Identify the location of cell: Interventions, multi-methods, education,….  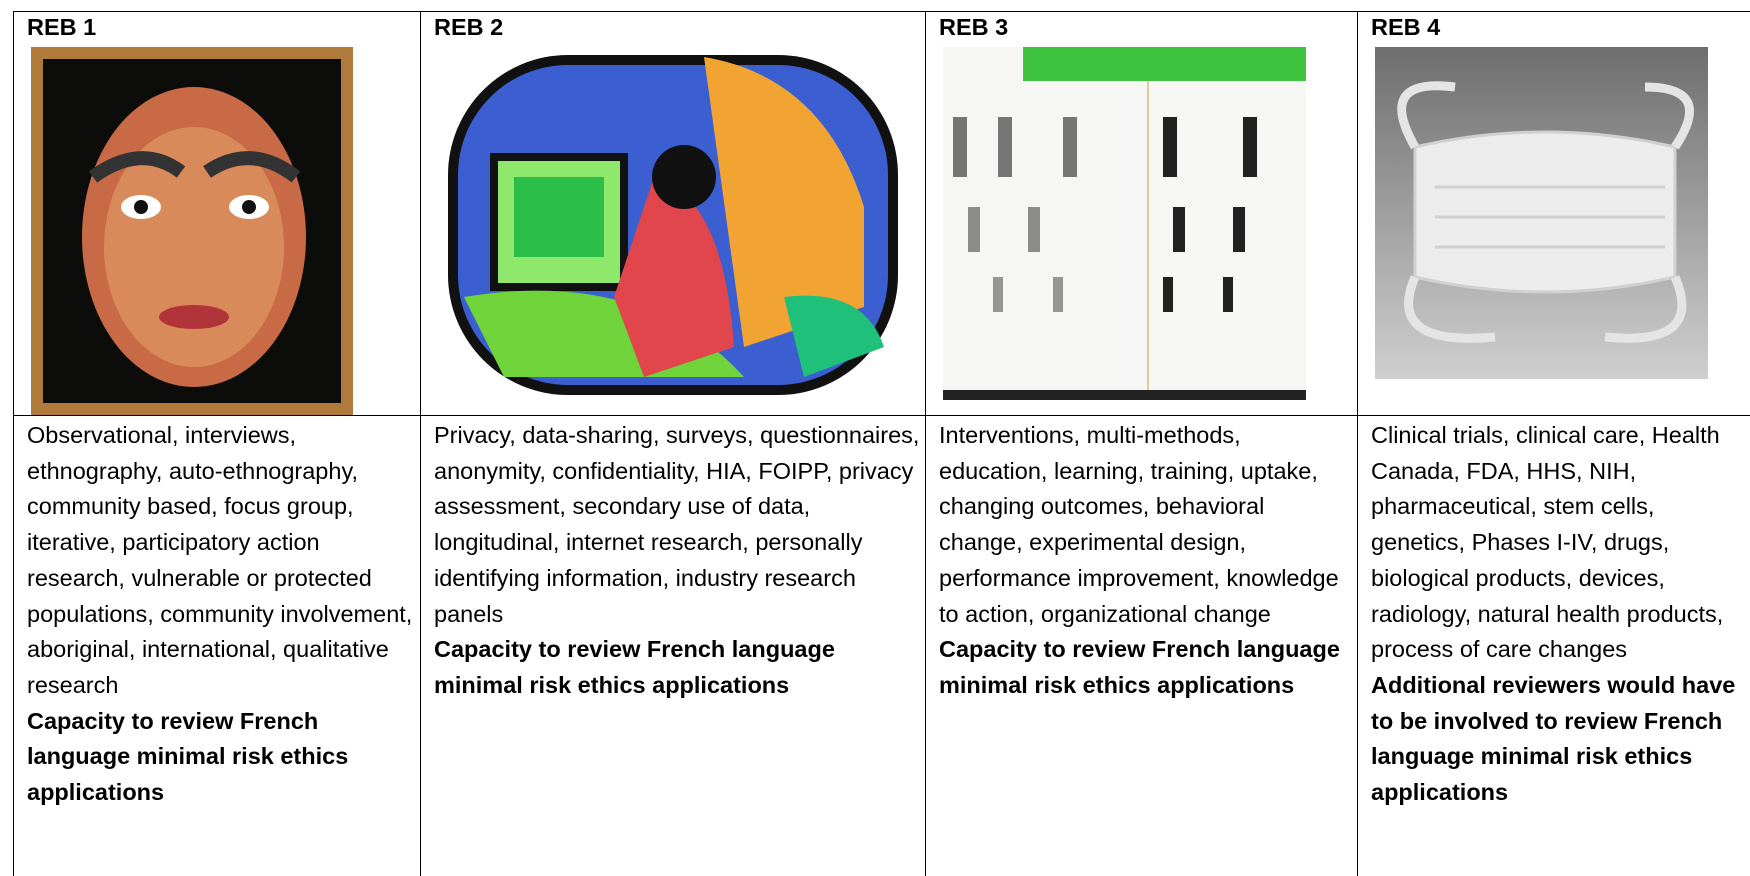
(1146, 561).